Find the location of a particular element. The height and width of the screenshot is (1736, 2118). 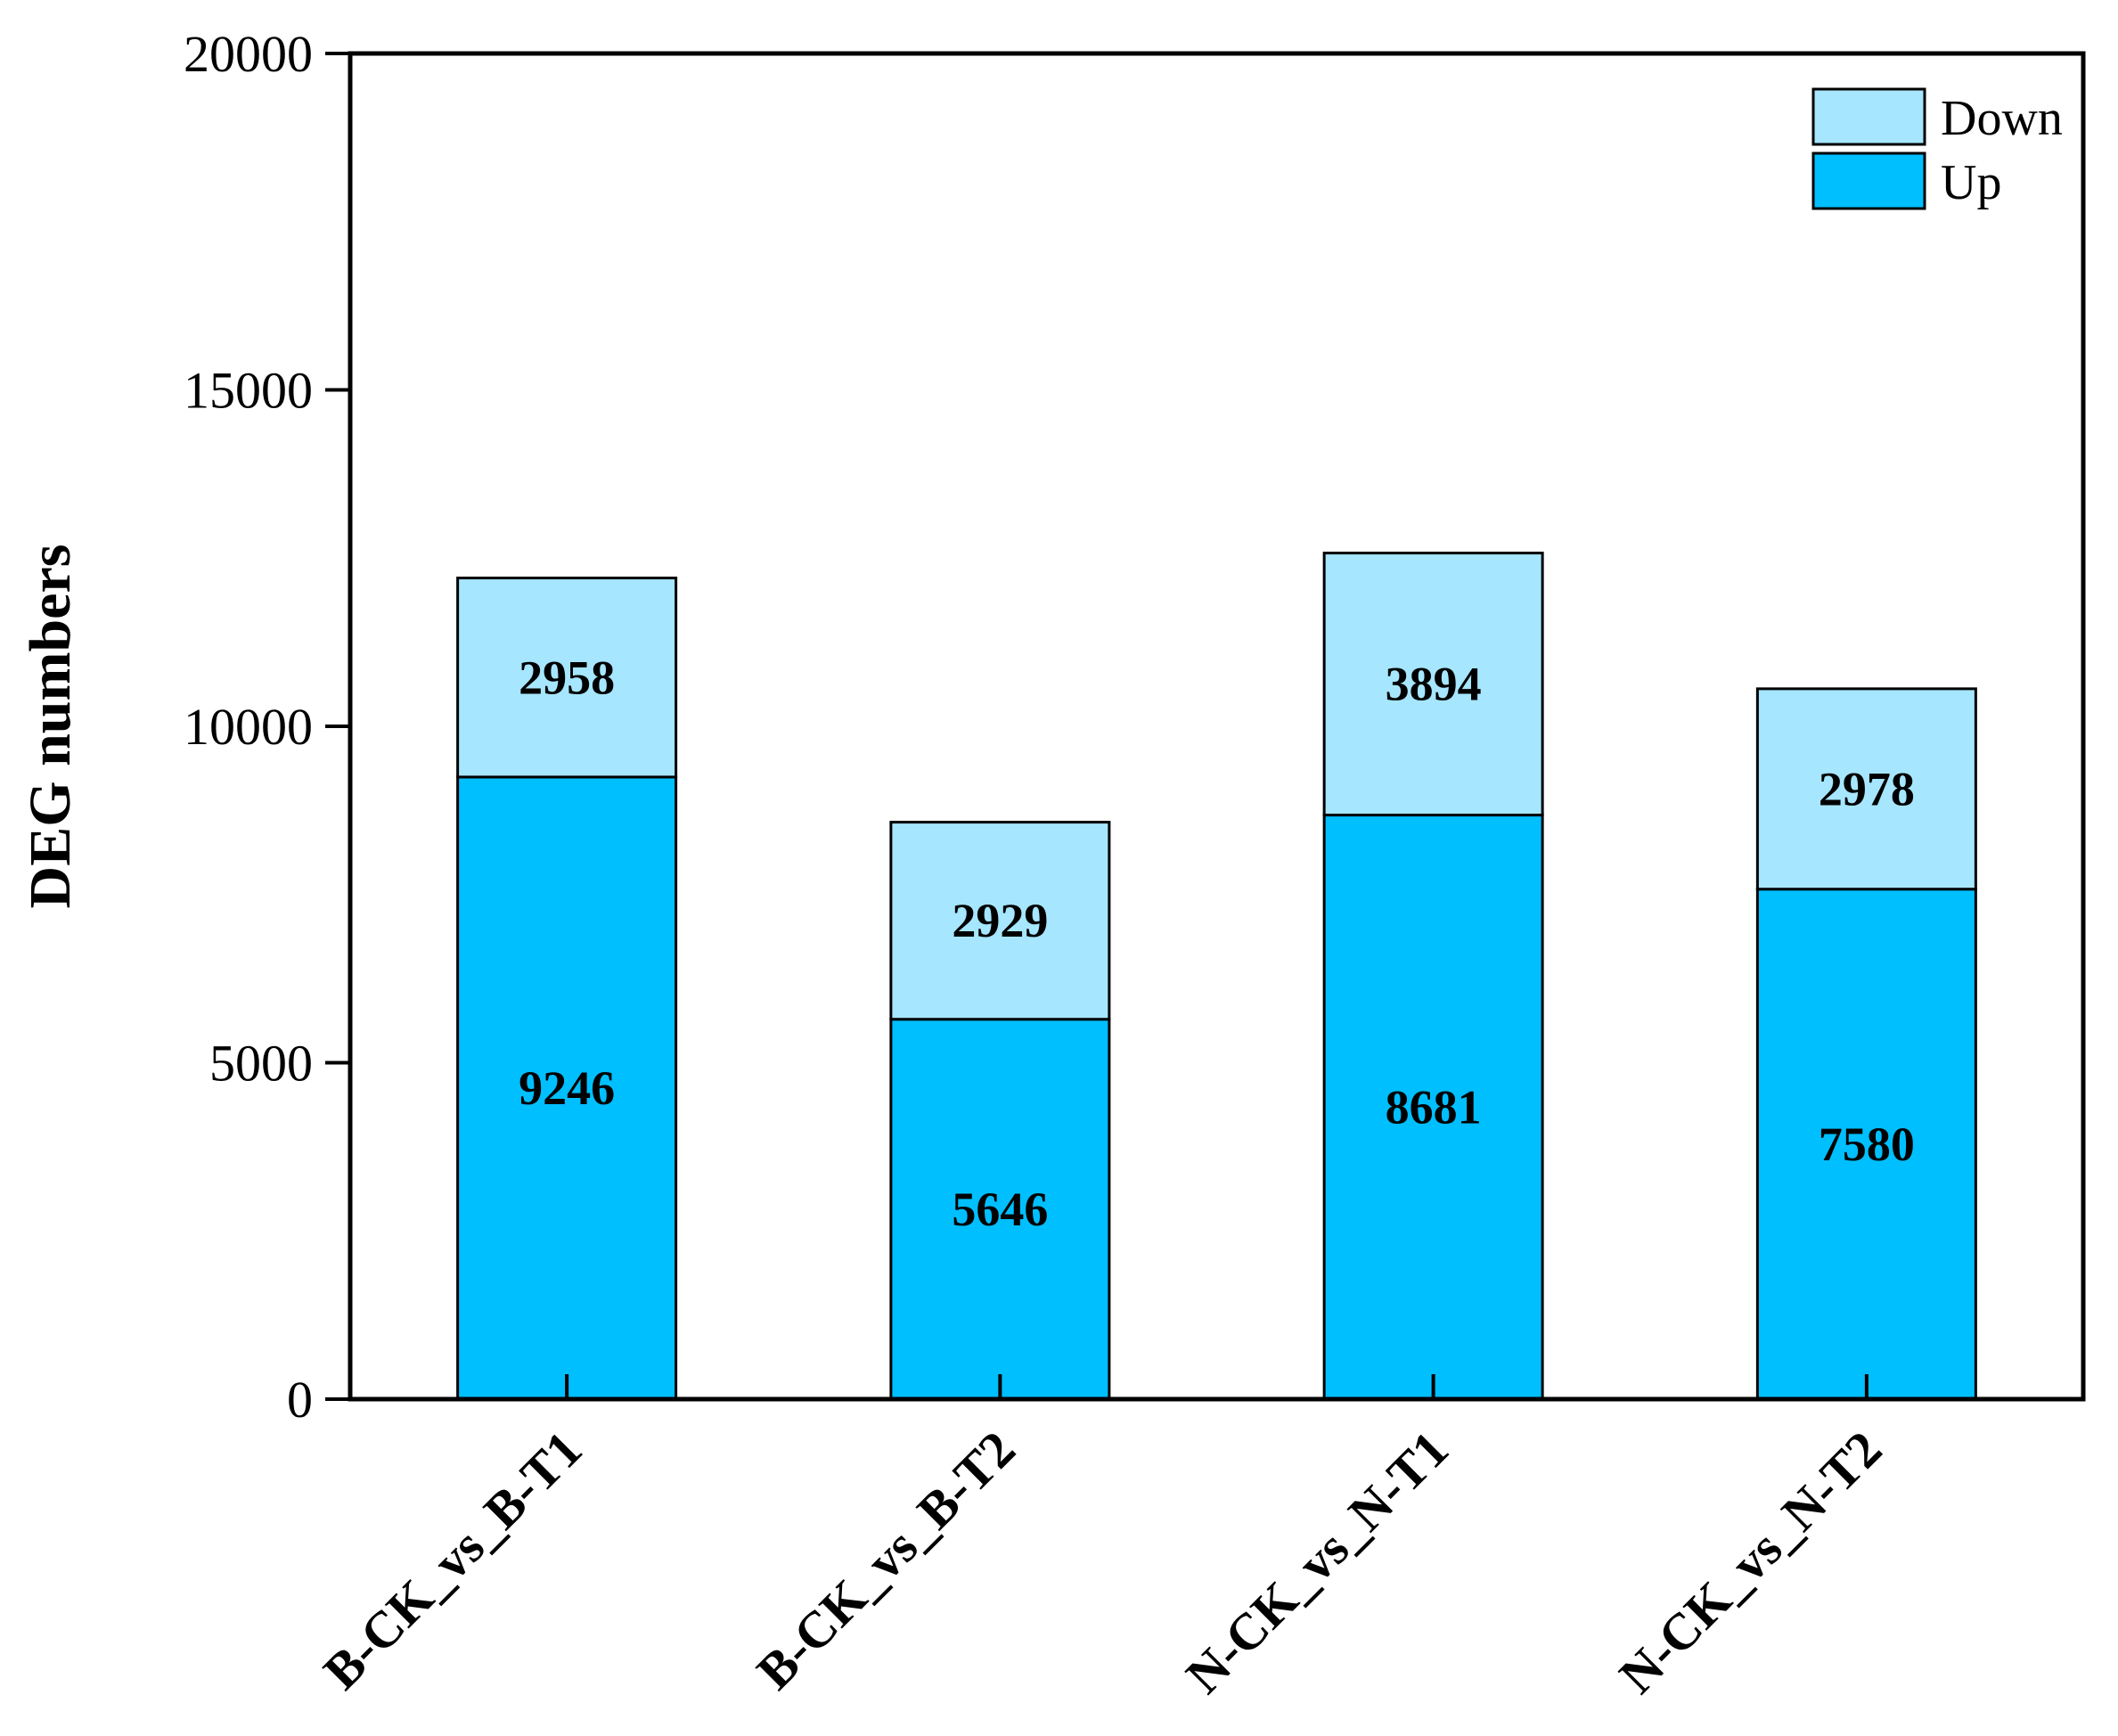

data-label-down-4: 2978 is located at coordinates (1867, 788).